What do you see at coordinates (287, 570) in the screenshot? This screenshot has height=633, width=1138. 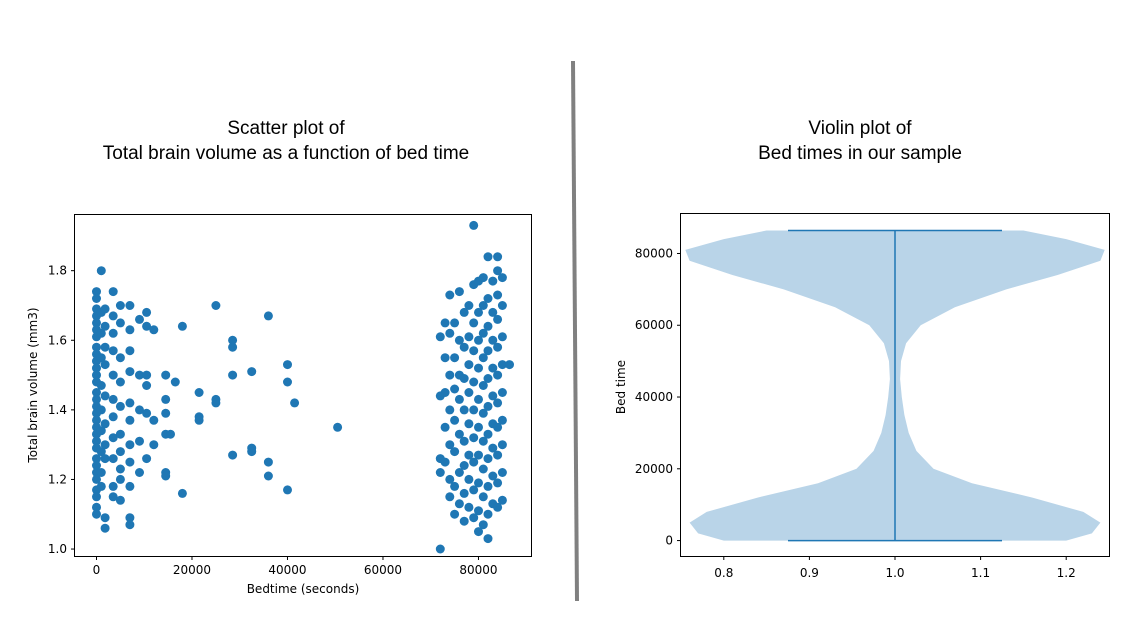 I see `x-tick-label: 40000` at bounding box center [287, 570].